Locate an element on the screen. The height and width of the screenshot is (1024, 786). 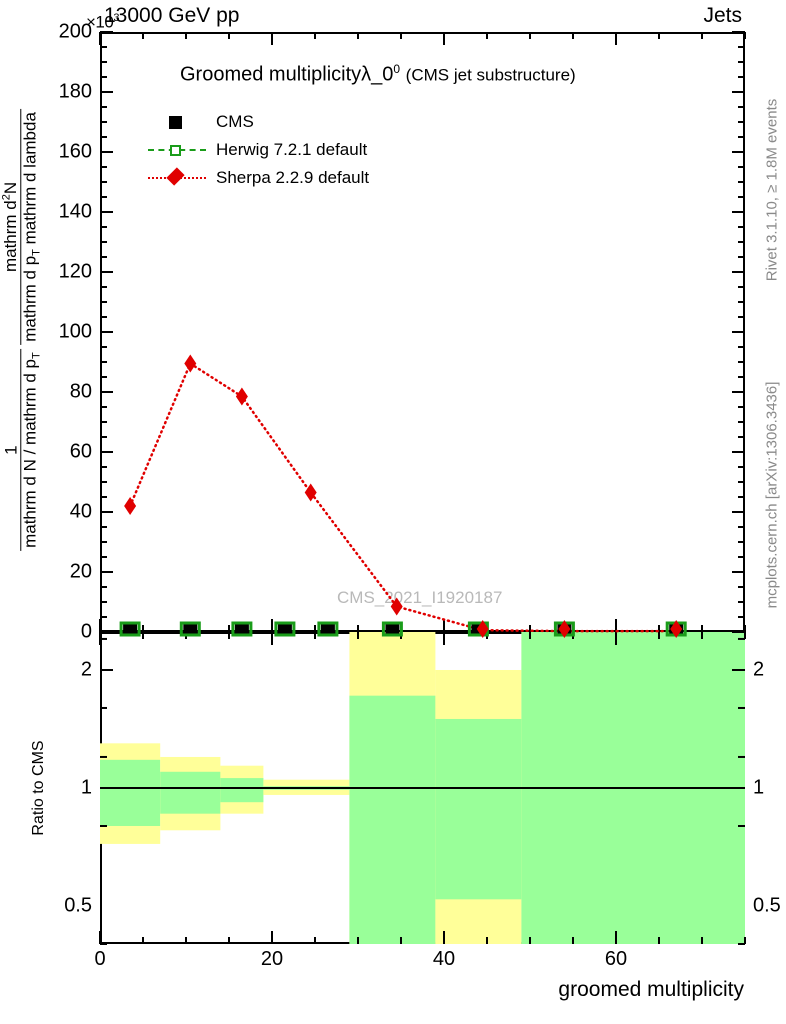
mcplots-credit: mcplots.cern.ch [arXiv:1306.3436] is located at coordinates (772, 495).